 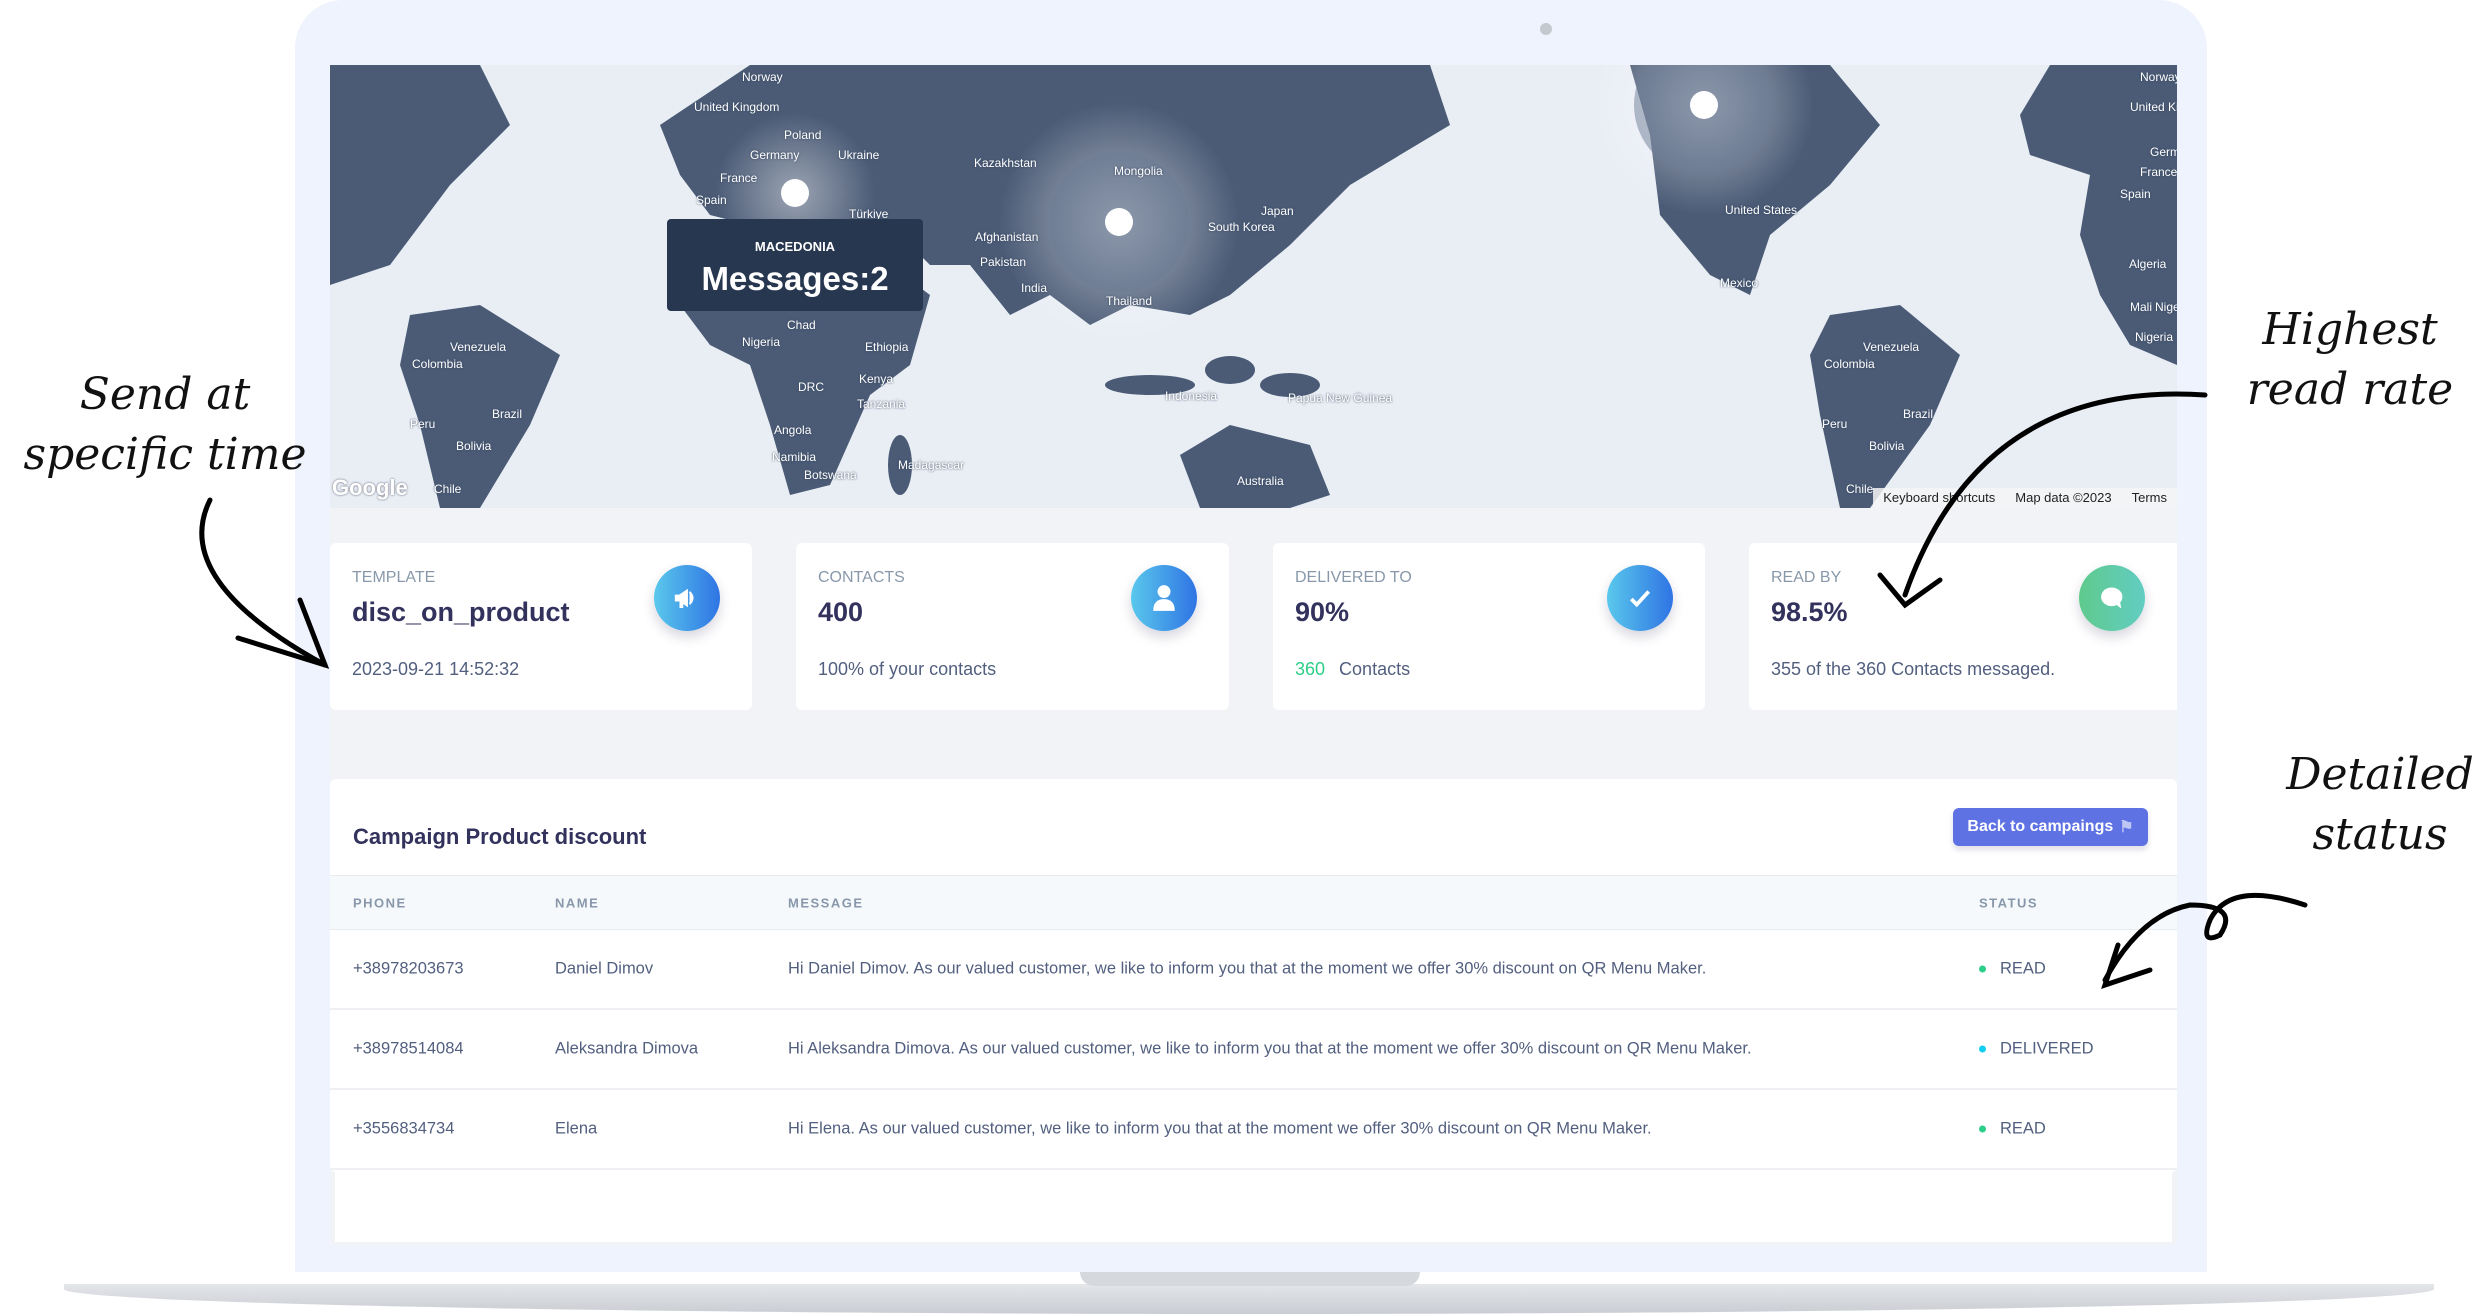 I want to click on map-country-label: Thailand, so click(x=1129, y=301).